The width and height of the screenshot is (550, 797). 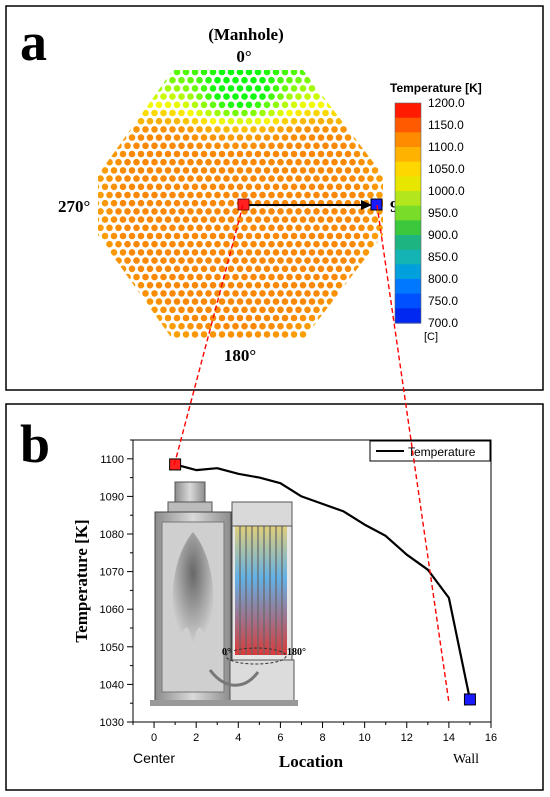 I want to click on x-tick-label: 8, so click(x=322, y=738).